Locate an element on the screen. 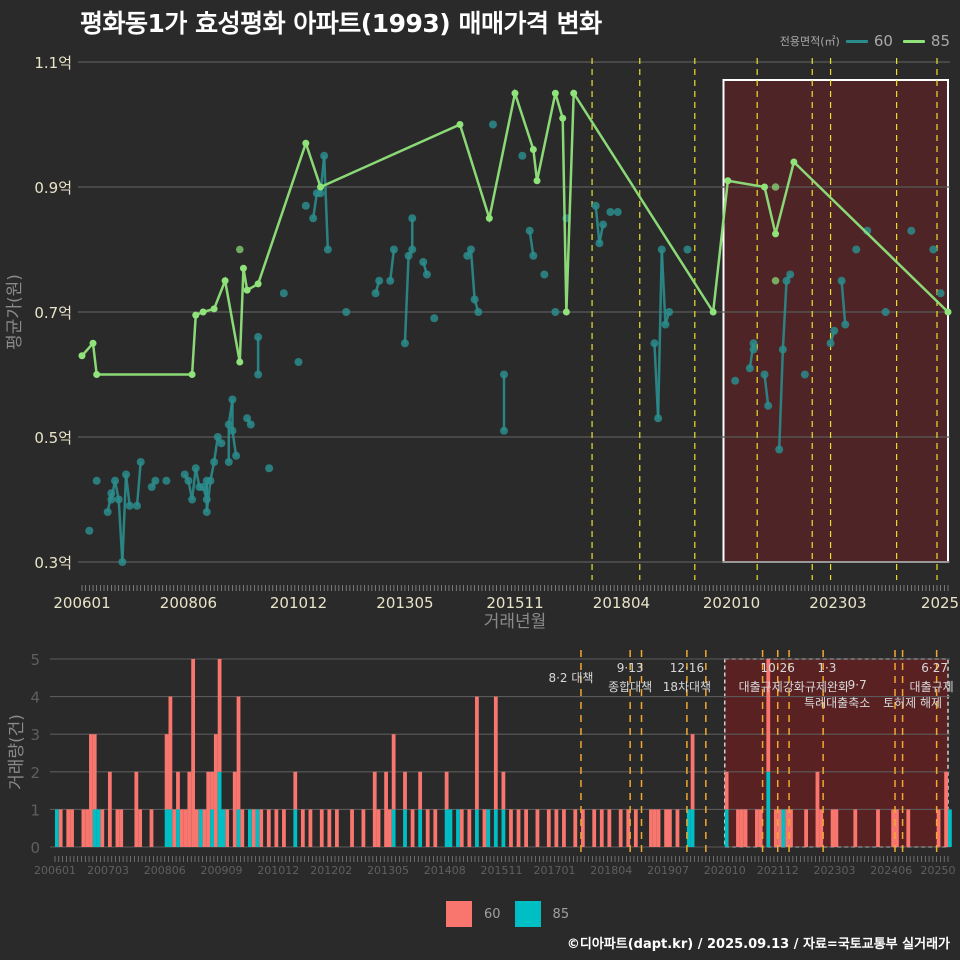  legend-label-60-bar: 60 is located at coordinates (492, 914).